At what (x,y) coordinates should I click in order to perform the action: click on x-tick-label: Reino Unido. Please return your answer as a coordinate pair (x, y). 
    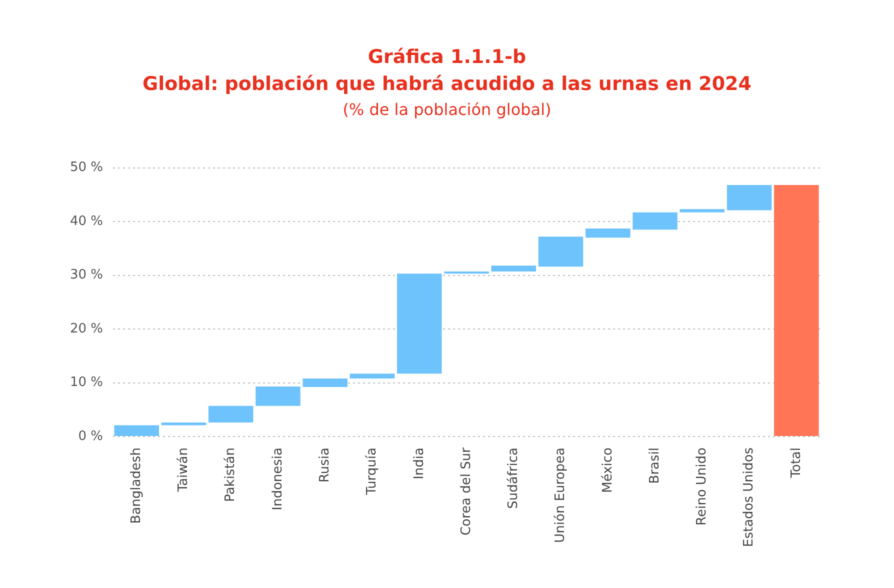
    Looking at the image, I should click on (702, 486).